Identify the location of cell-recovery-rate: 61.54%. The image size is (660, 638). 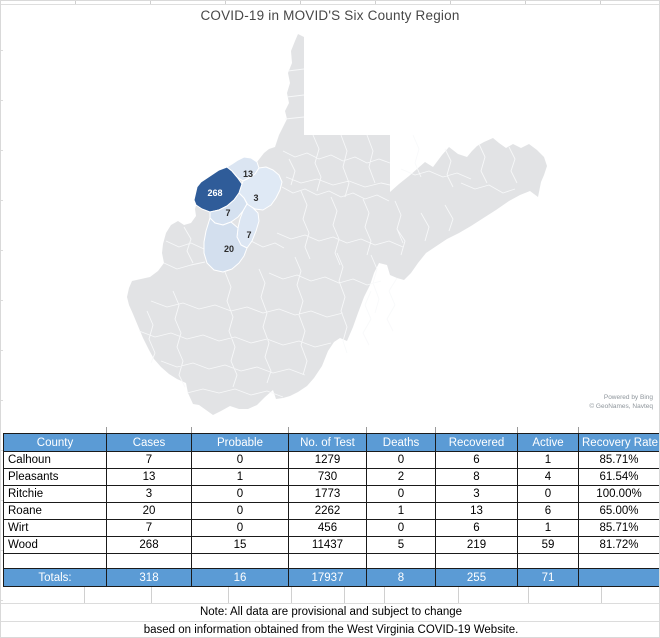
(618, 477).